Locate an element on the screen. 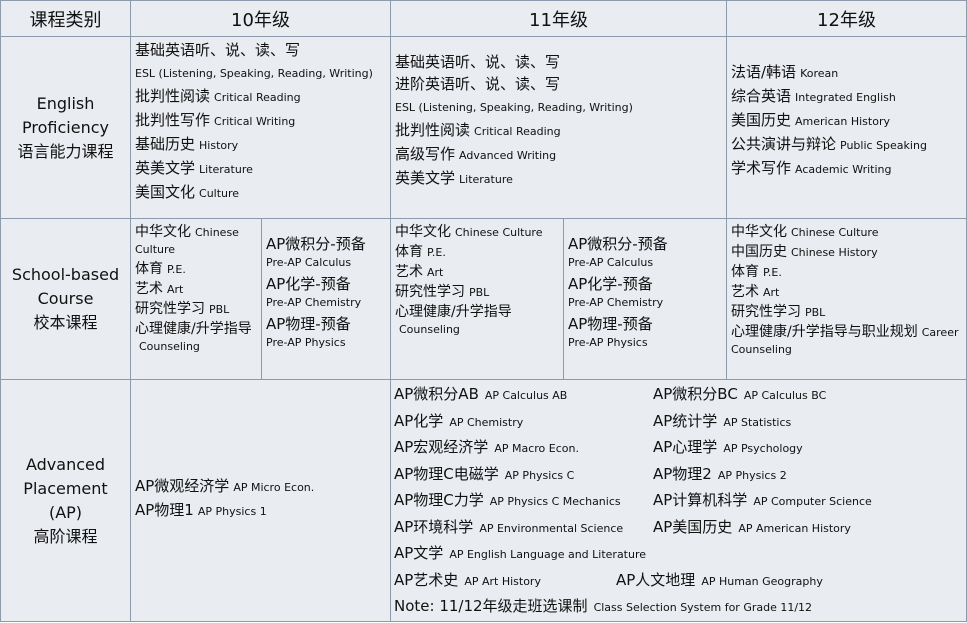  course-name-en: AP Psychology is located at coordinates (763, 448).